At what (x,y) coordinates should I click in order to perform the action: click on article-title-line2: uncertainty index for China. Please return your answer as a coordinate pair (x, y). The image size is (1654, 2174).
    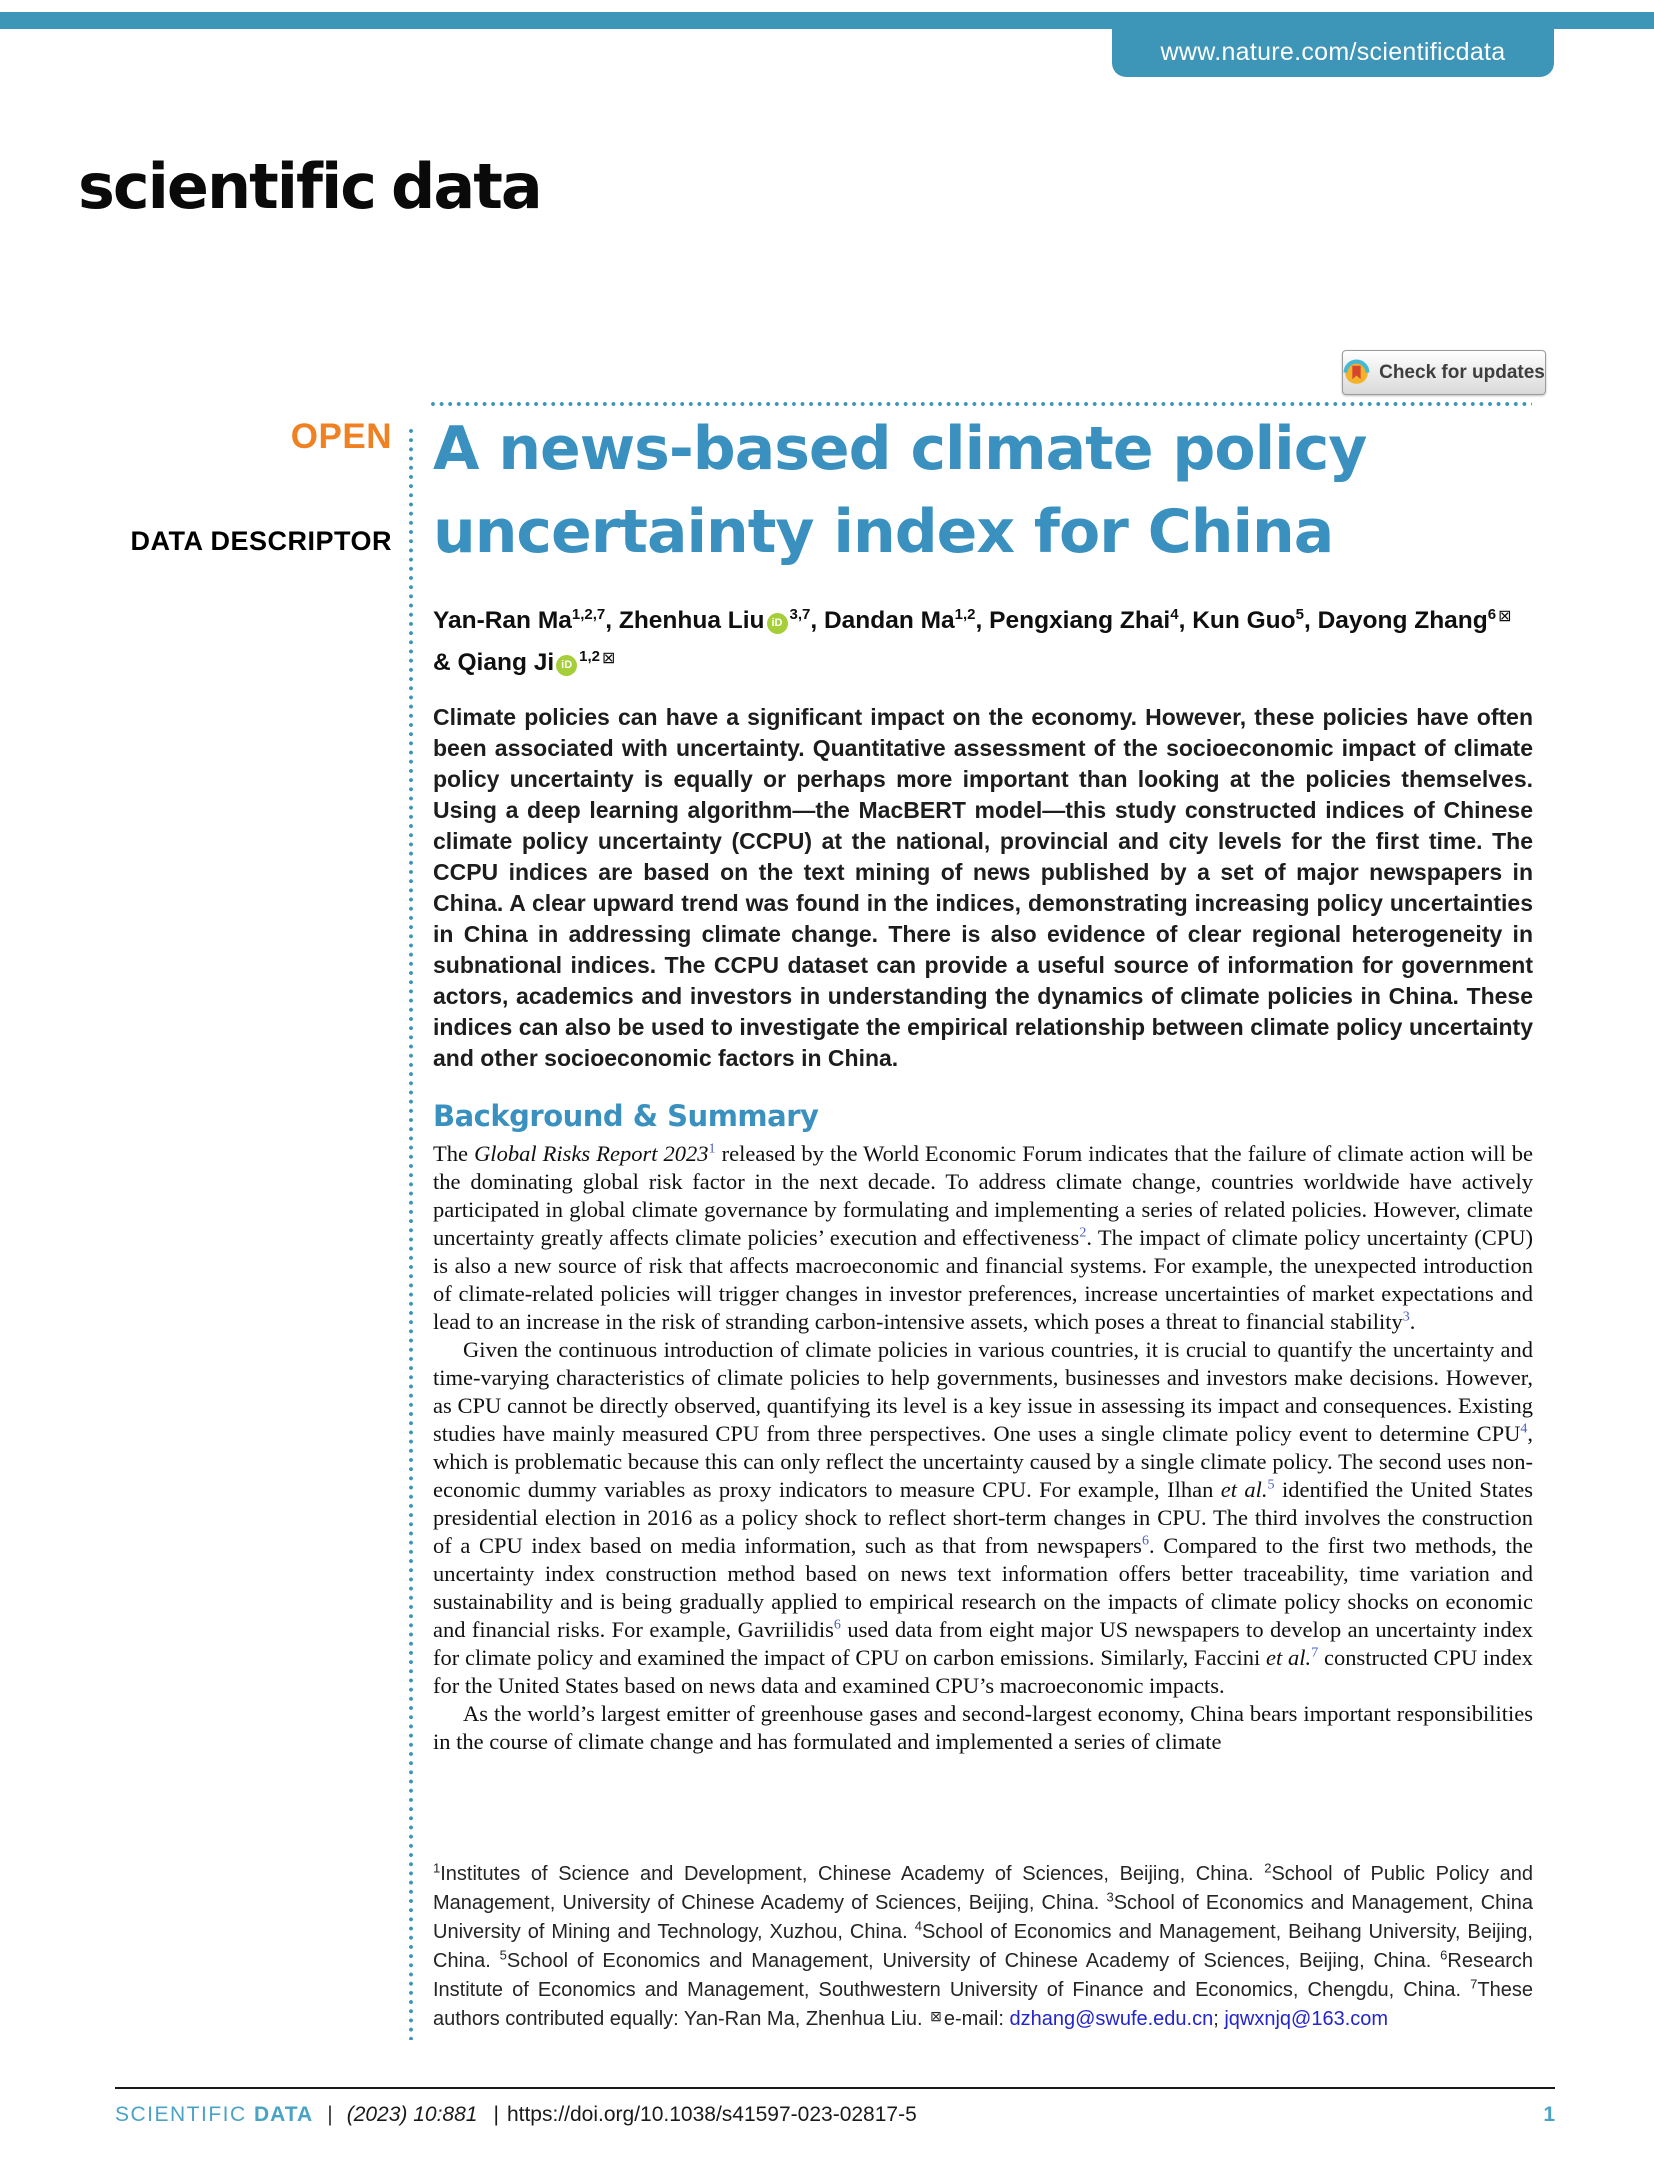
    Looking at the image, I should click on (883, 532).